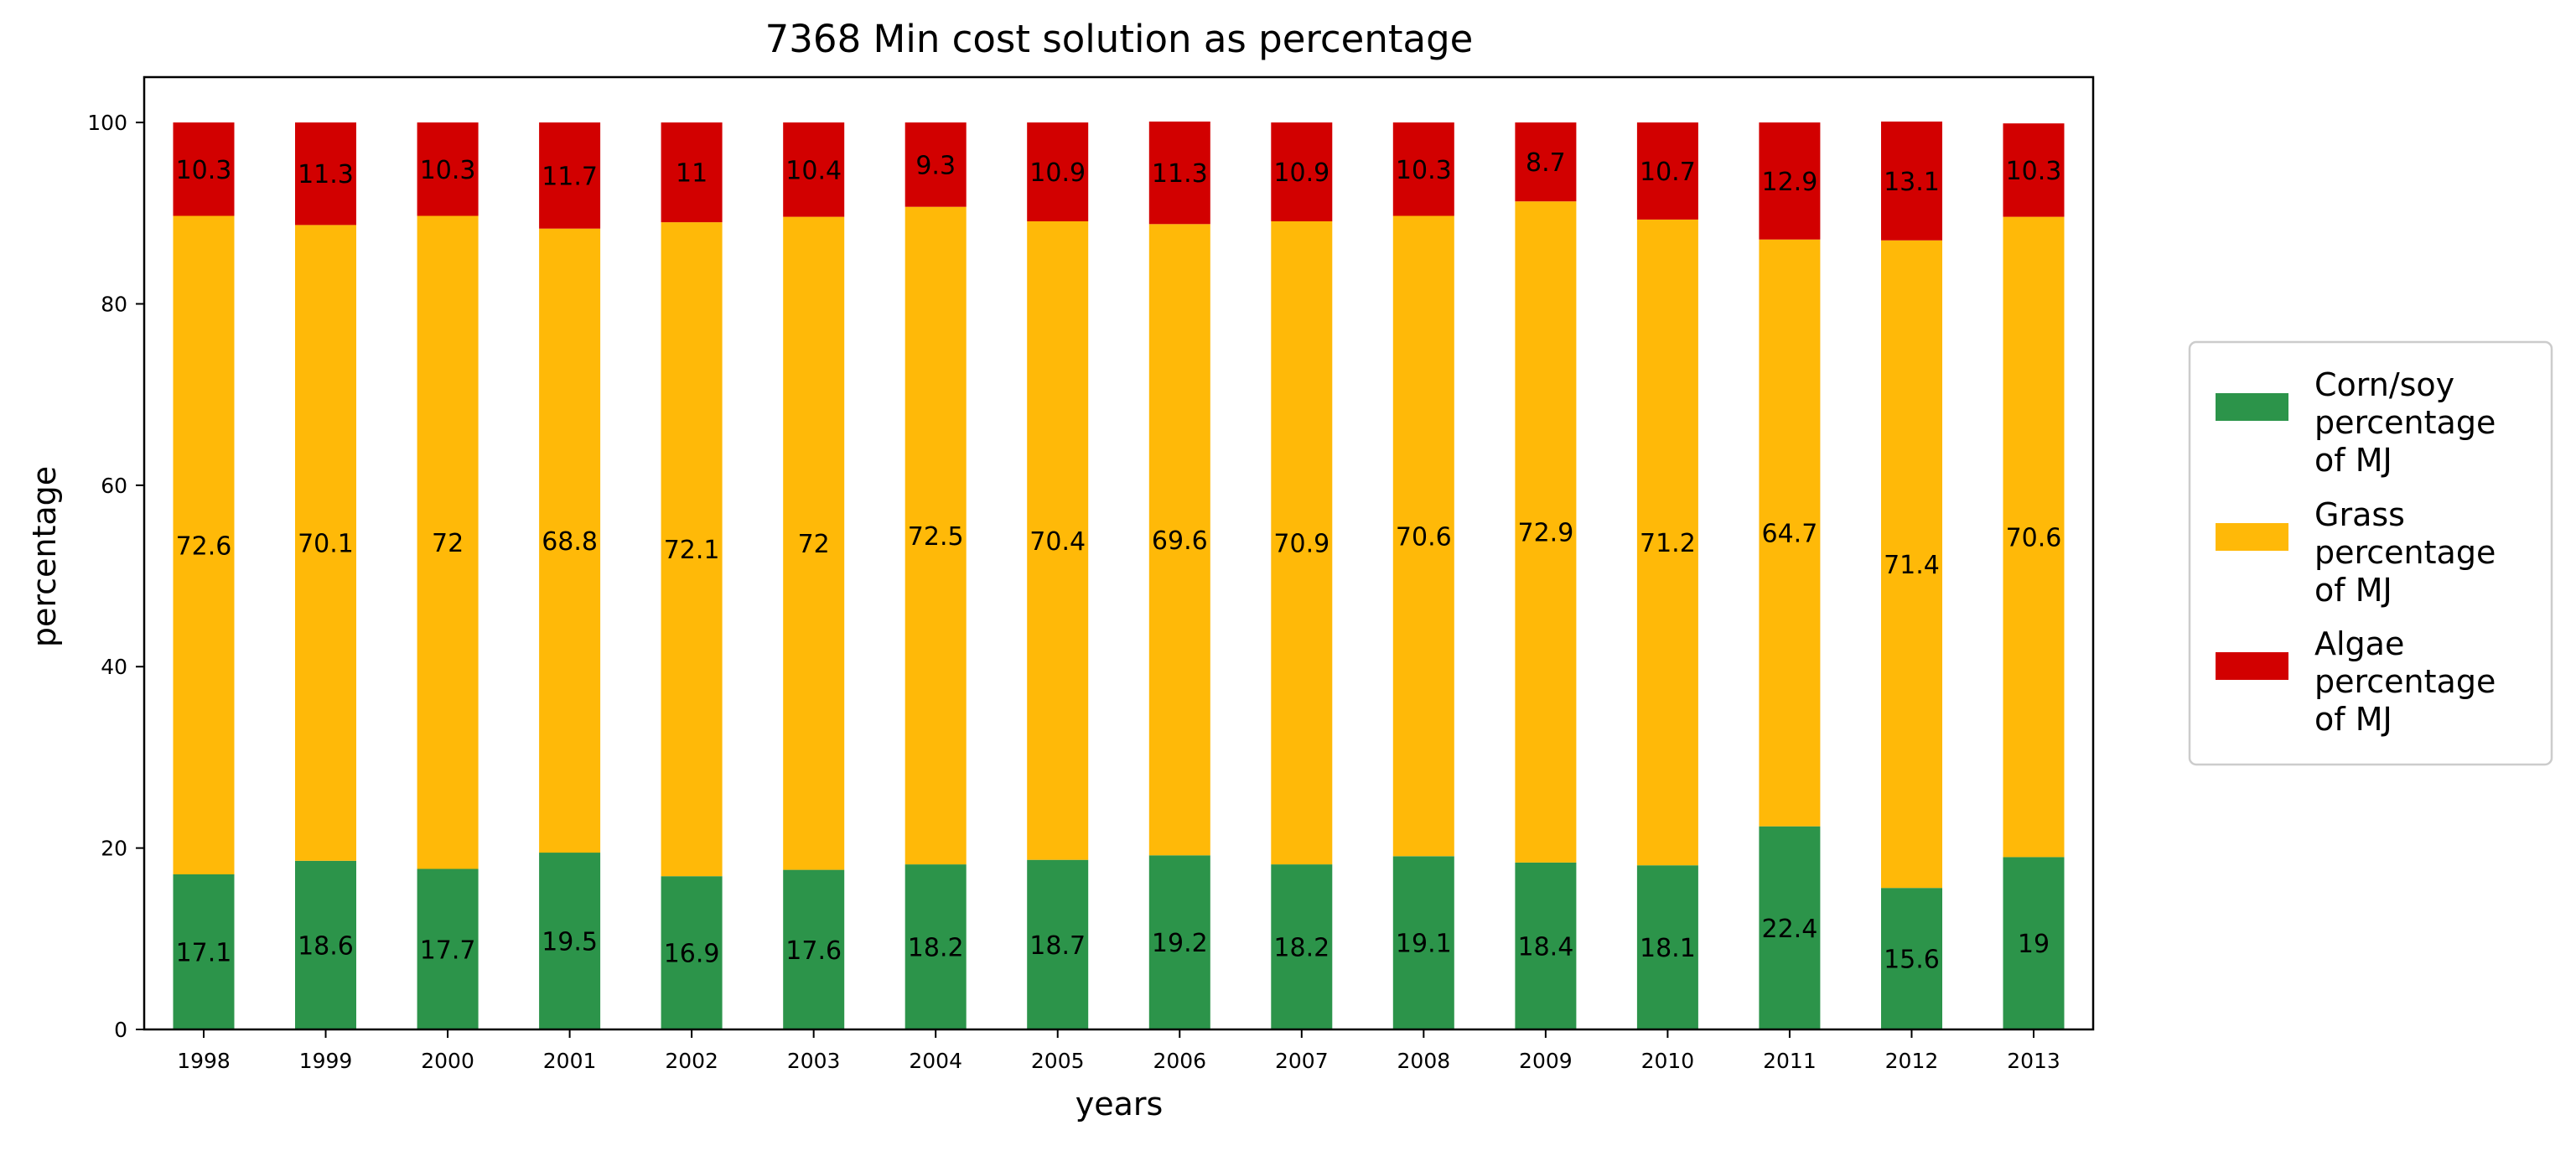 The height and width of the screenshot is (1151, 2576). I want to click on bar-series-0-2009, so click(1546, 945).